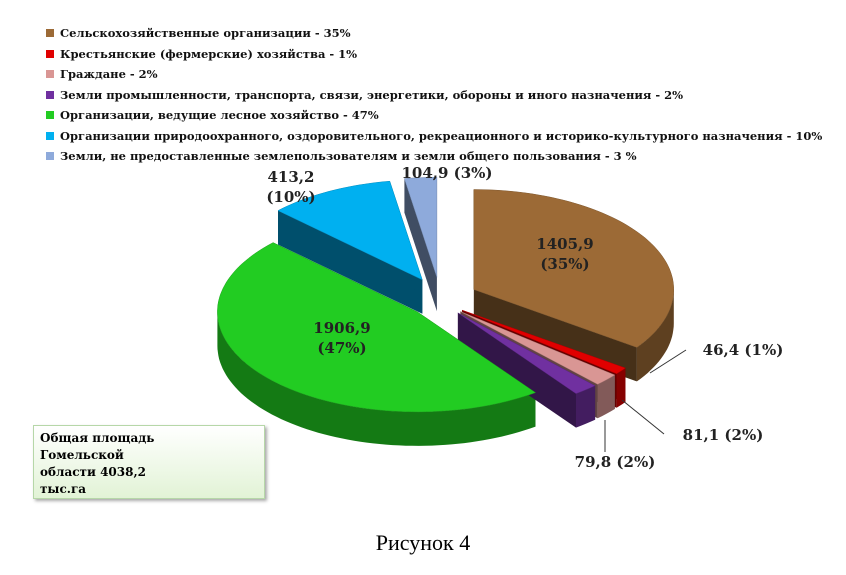  What do you see at coordinates (109, 74) in the screenshot?
I see `legend-label: Граждане - 2%` at bounding box center [109, 74].